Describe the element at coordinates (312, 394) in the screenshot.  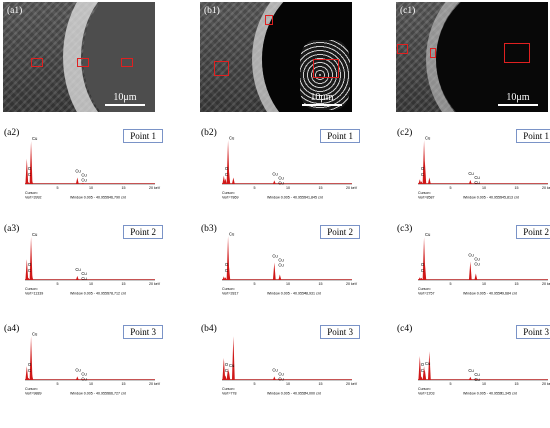
I see `count-readout: 24,000 cnt` at that location.